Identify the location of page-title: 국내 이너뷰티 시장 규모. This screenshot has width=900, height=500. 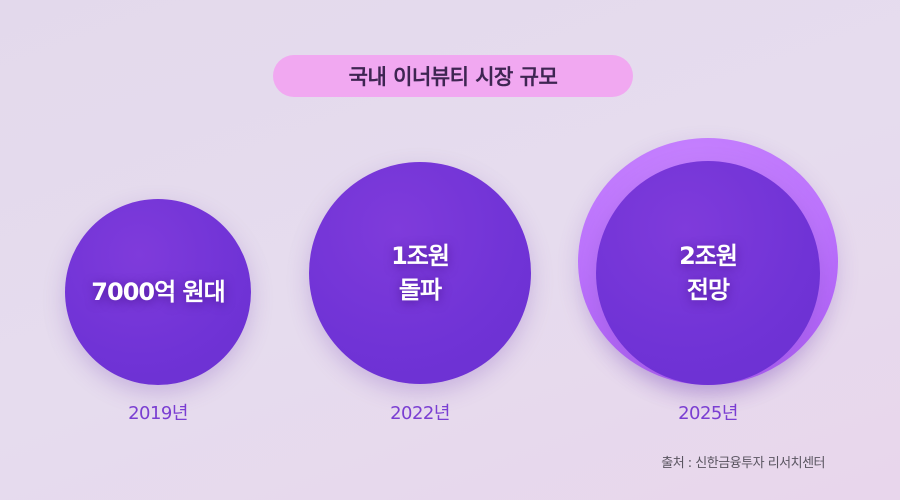
(453, 77).